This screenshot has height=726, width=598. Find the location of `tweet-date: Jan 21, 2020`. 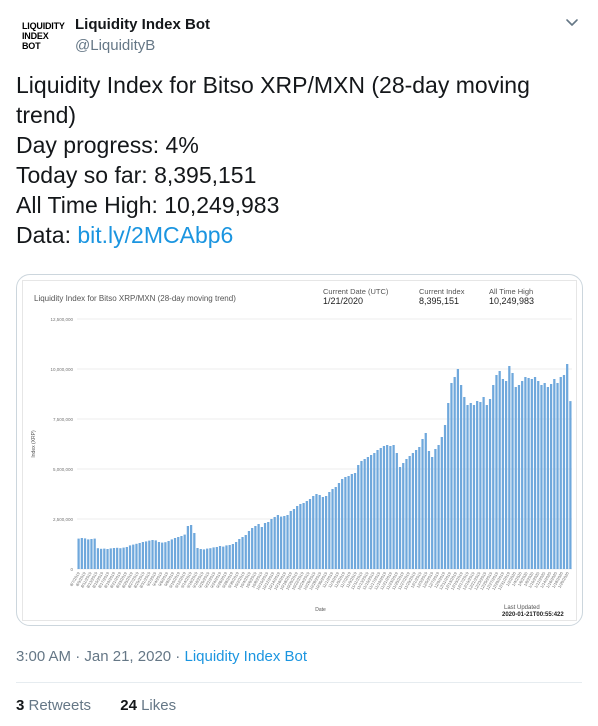

tweet-date: Jan 21, 2020 is located at coordinates (128, 656).